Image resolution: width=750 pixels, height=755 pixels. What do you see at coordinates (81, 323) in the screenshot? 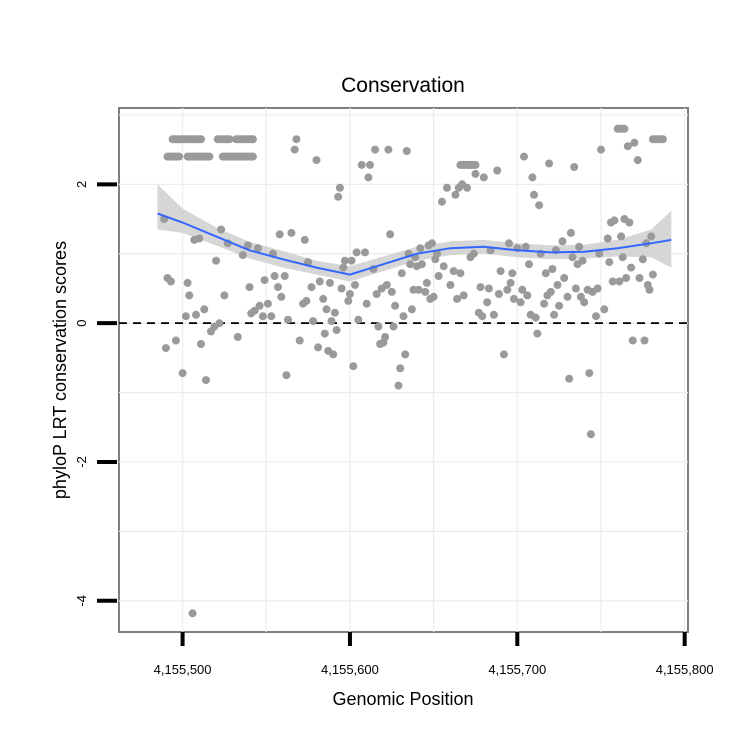
I see `y-tick-label: 0` at bounding box center [81, 323].